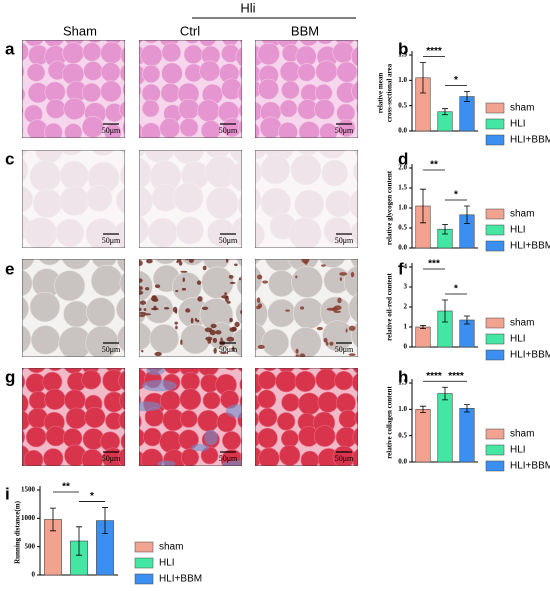 The width and height of the screenshot is (550, 591). Describe the element at coordinates (402, 105) in the screenshot. I see `y-tick-label: 0.5` at that location.